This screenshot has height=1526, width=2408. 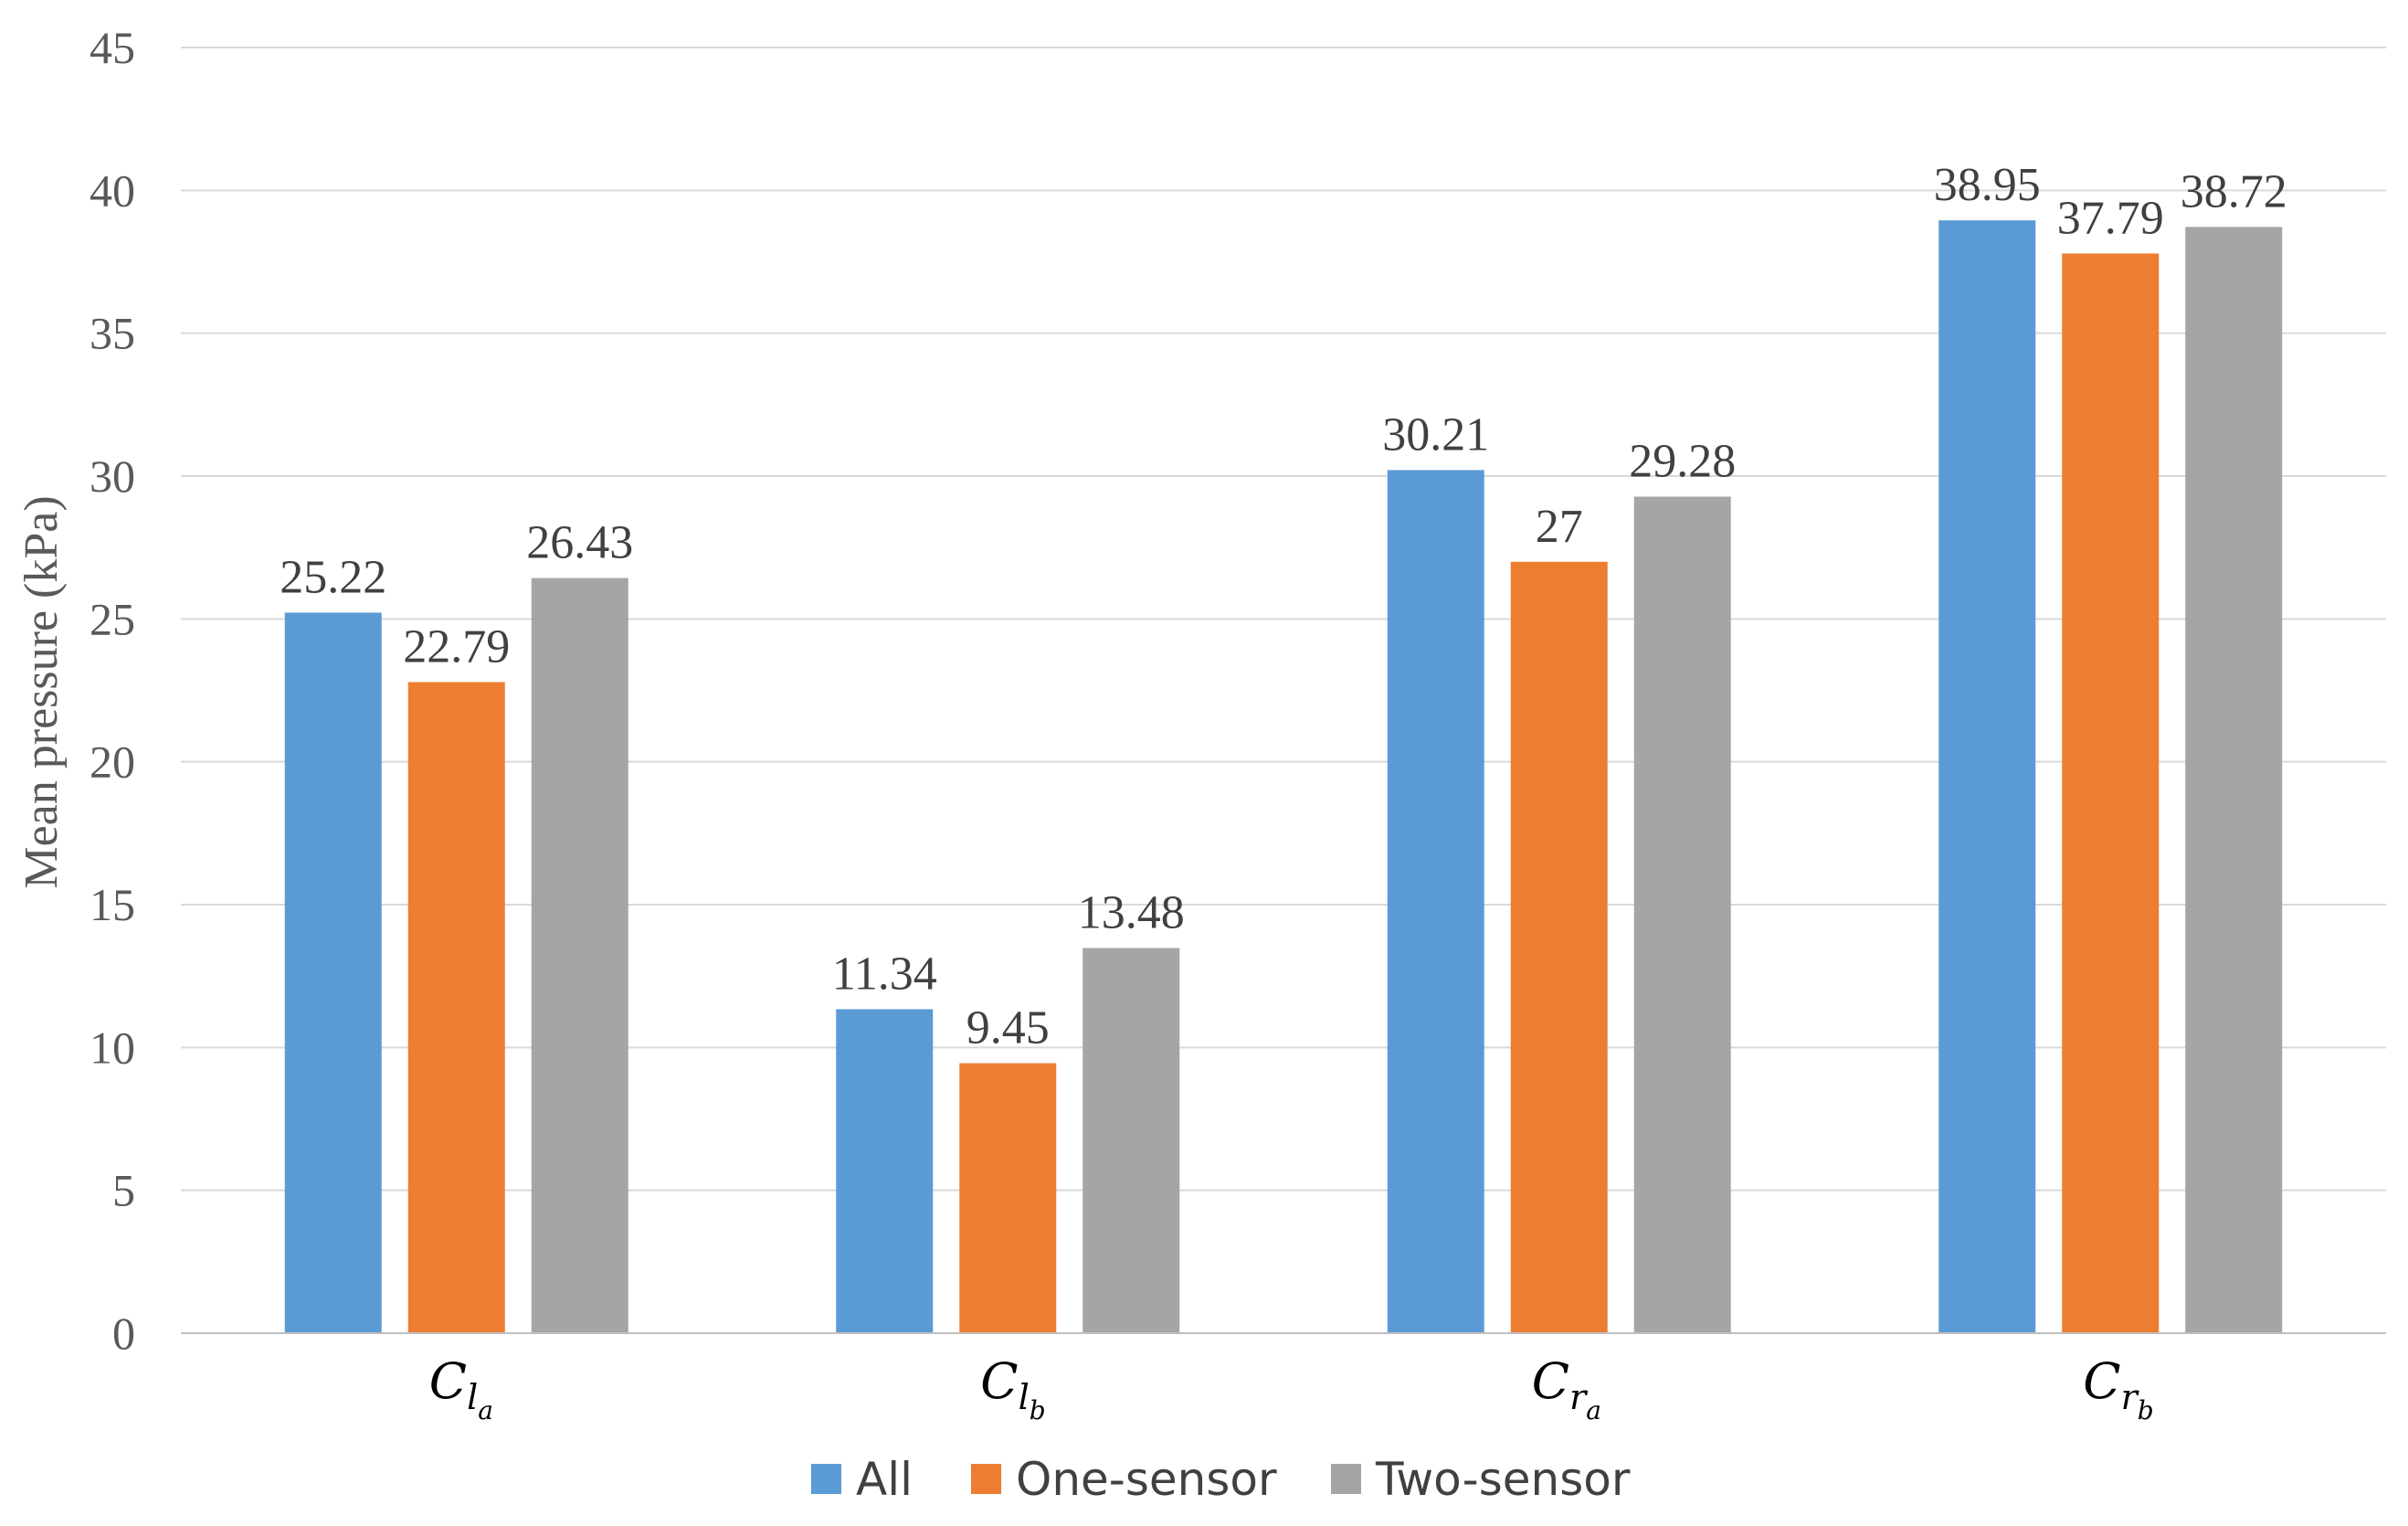 What do you see at coordinates (112, 618) in the screenshot?
I see `y-tick-label: 25` at bounding box center [112, 618].